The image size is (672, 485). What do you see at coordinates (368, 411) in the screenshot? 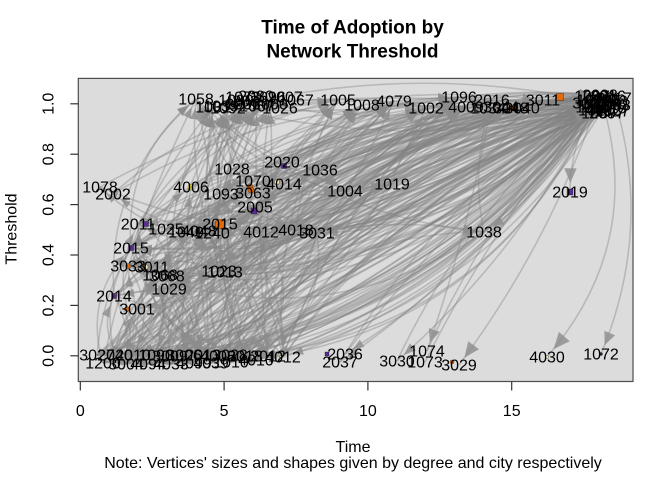
I see `svg-text: 10` at bounding box center [368, 411].